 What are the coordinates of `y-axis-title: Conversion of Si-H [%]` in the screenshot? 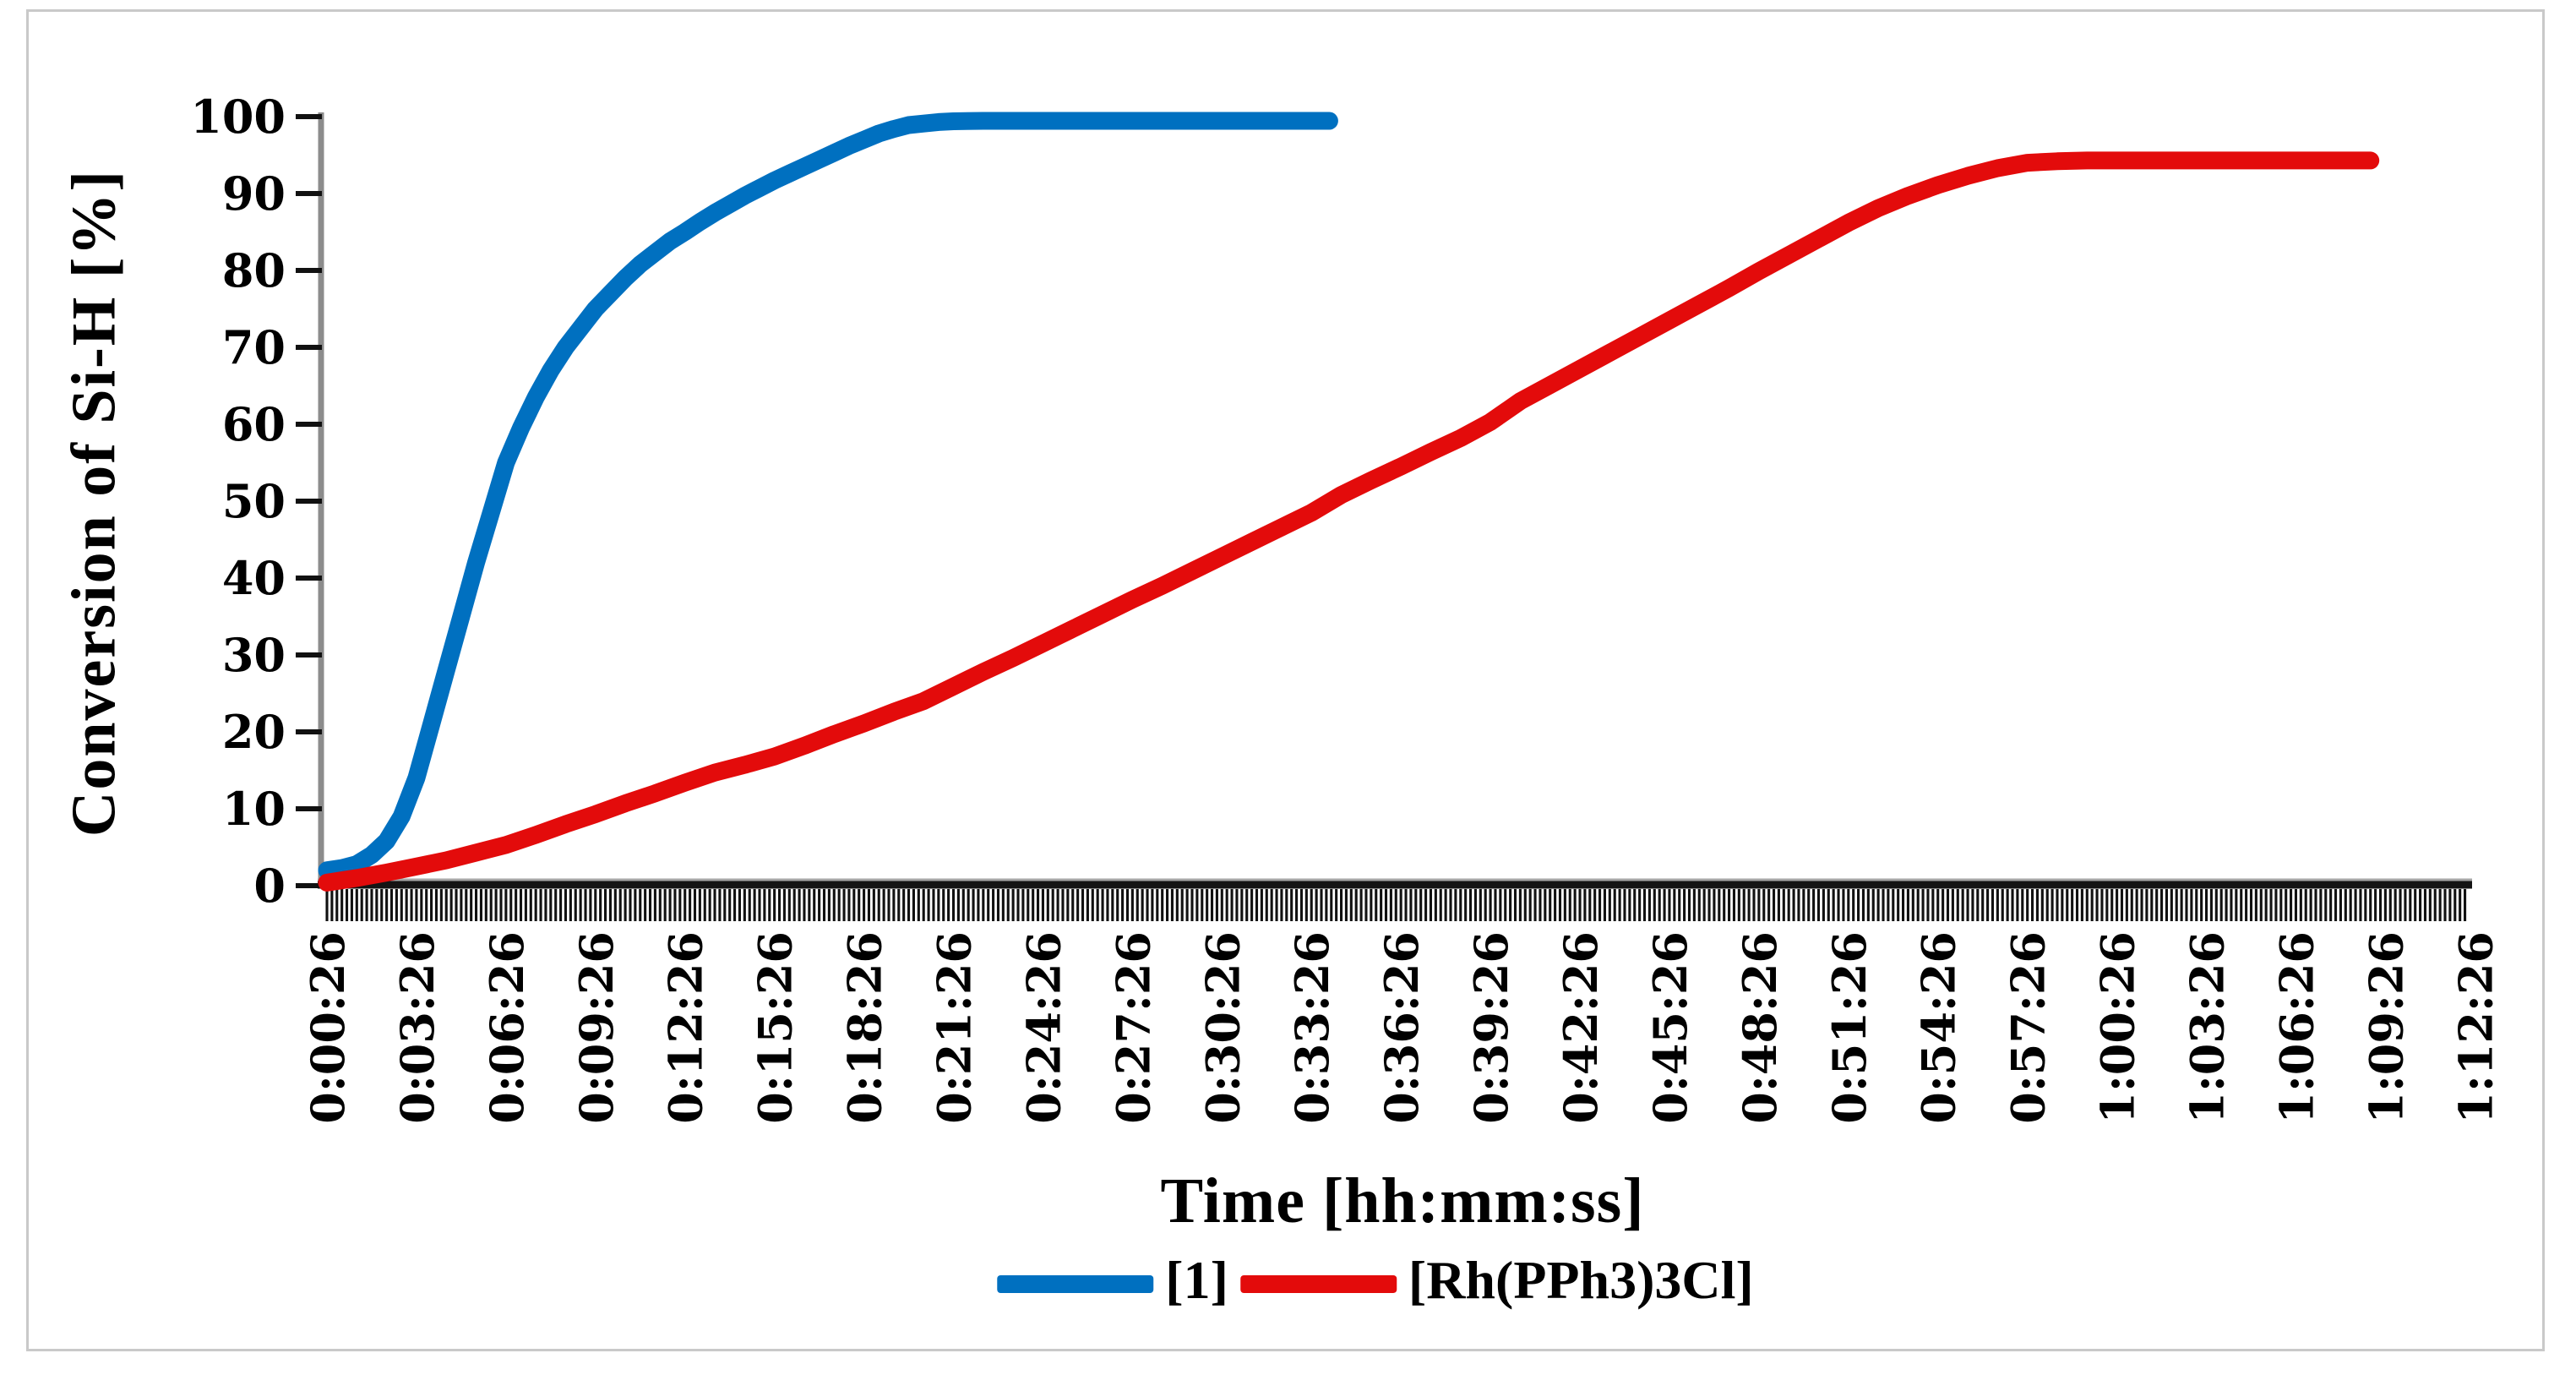 It's located at (94, 503).